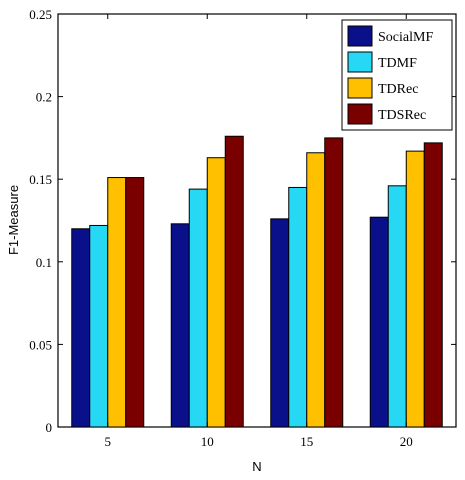  I want to click on legend-swatch-tdrec, so click(360, 88).